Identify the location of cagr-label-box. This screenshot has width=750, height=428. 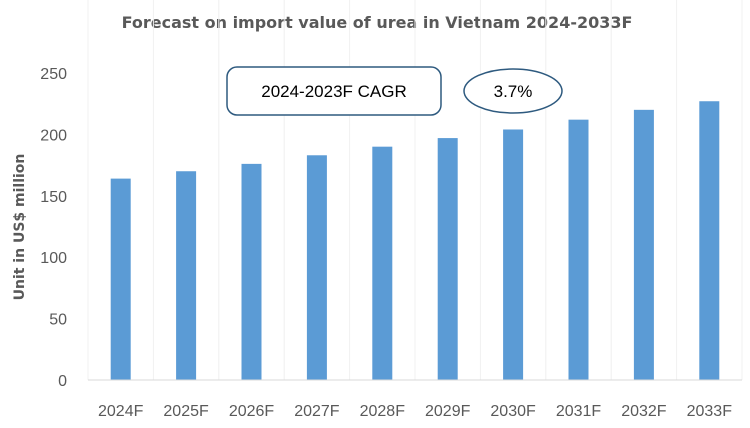
(334, 91).